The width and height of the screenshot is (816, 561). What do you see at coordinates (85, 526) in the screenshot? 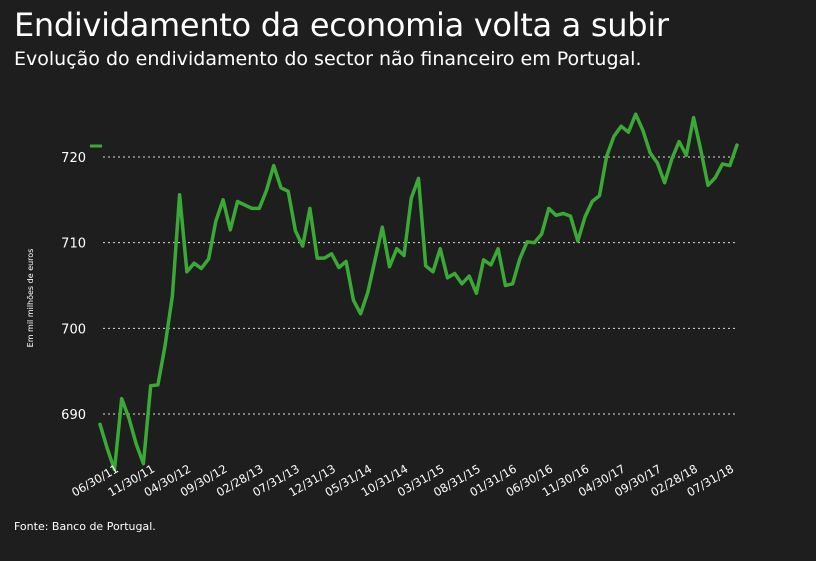
I see `source-note: Fonte: Banco de Portugal.` at bounding box center [85, 526].